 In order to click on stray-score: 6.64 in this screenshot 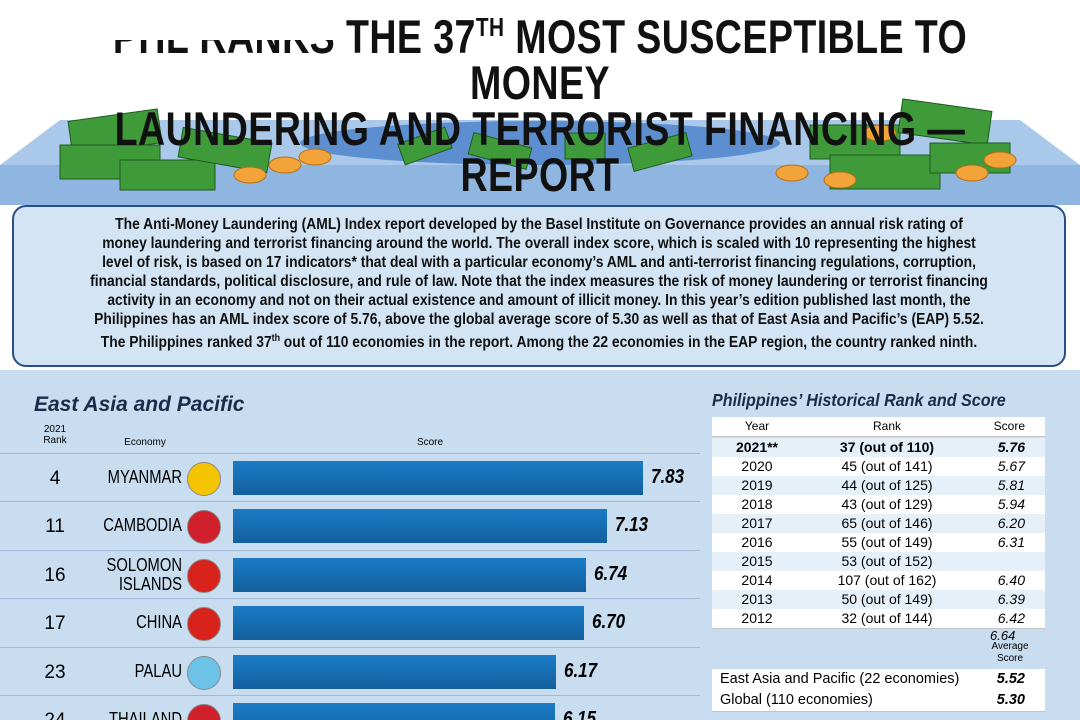, I will do `click(1003, 635)`.